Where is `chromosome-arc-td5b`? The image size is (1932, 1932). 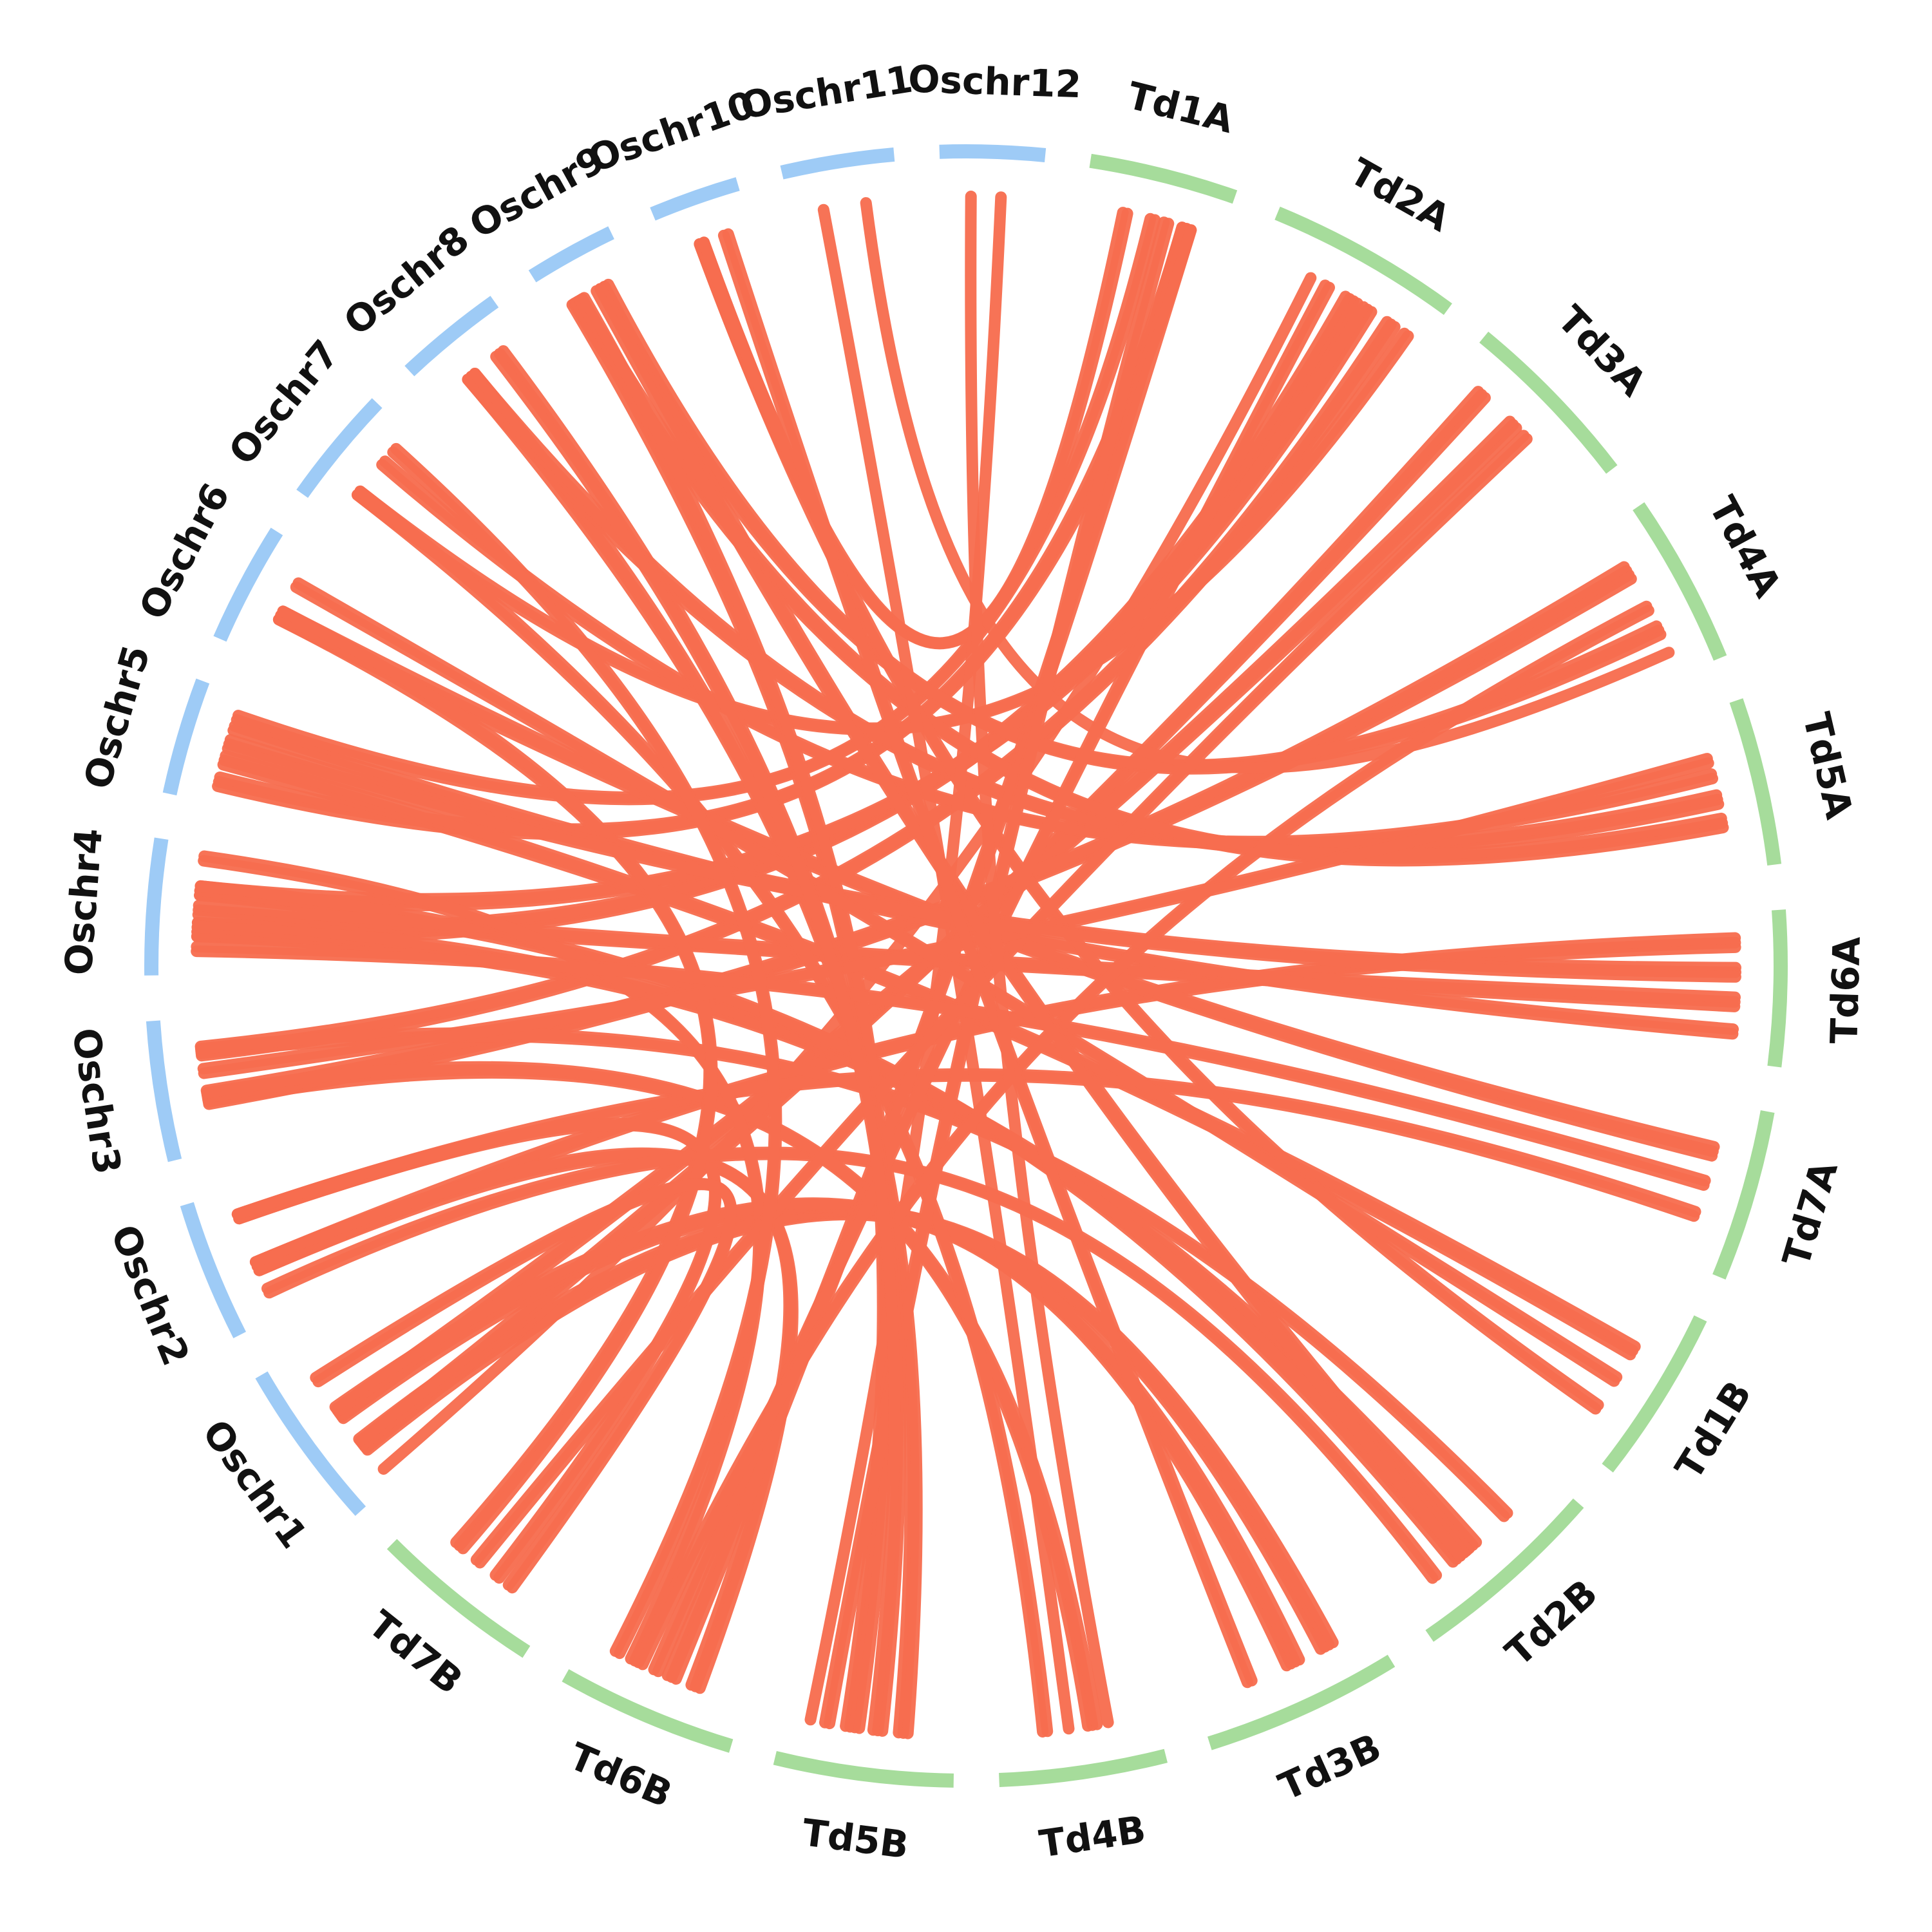 chromosome-arc-td5b is located at coordinates (863, 1770).